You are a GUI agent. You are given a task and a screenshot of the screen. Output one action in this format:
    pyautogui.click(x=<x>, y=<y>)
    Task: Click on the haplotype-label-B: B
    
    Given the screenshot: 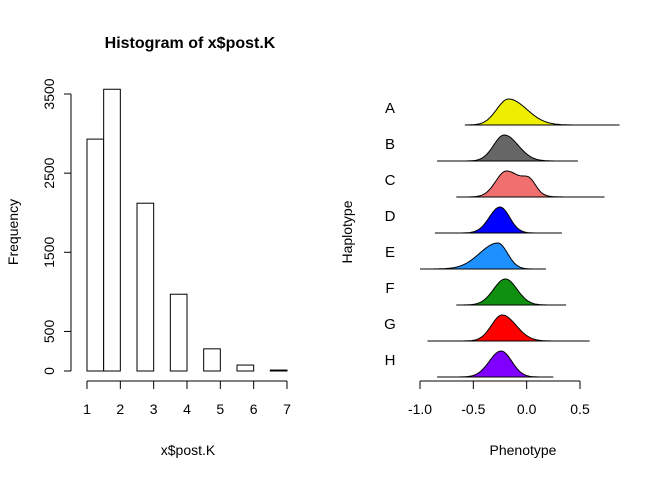 What is the action you would take?
    pyautogui.click(x=390, y=144)
    